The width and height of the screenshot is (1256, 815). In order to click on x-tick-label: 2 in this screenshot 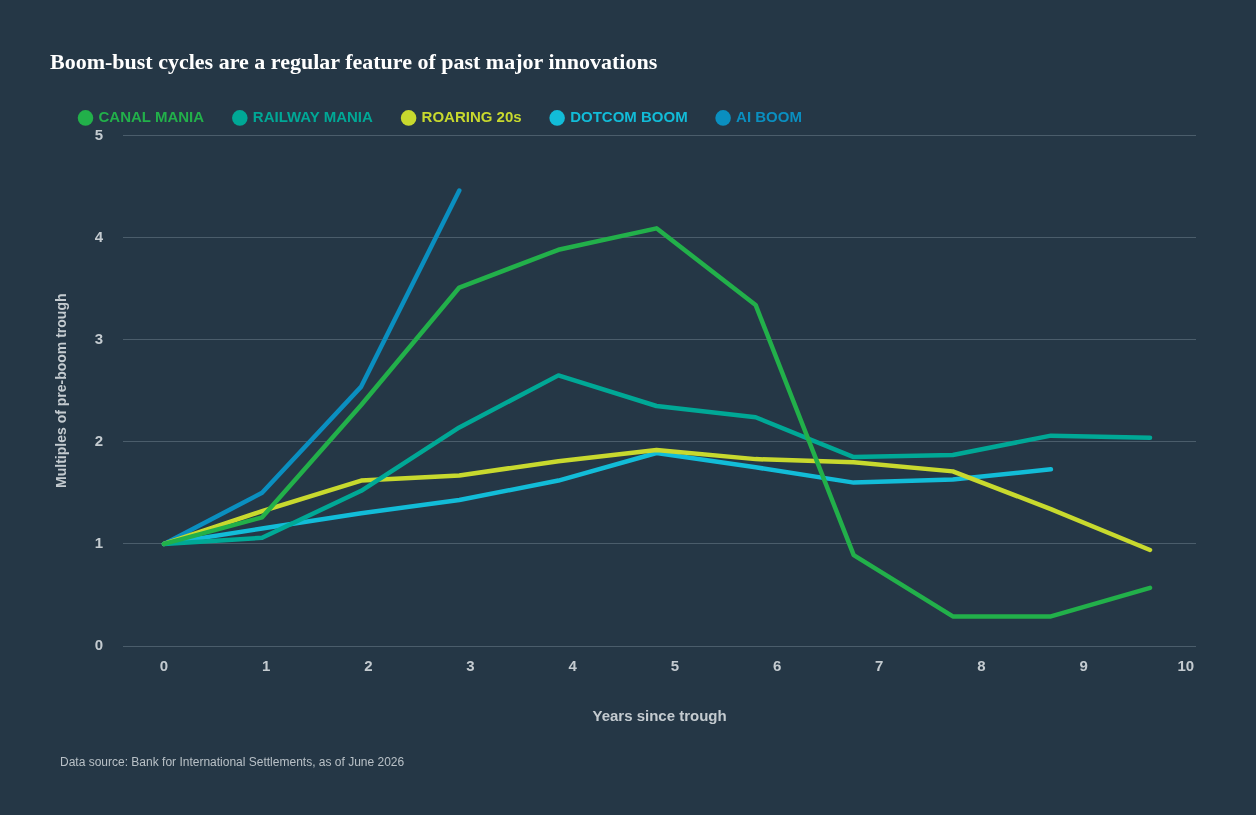, I will do `click(368, 666)`.